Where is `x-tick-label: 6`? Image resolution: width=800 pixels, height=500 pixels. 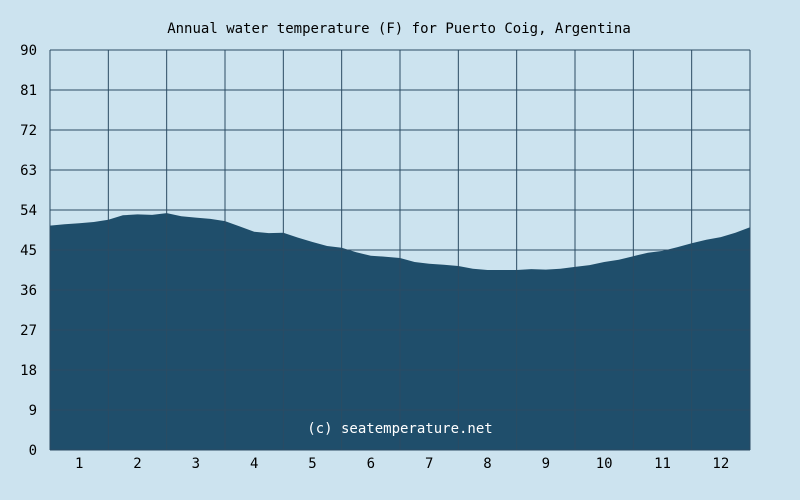
x-tick-label: 6 is located at coordinates (371, 464).